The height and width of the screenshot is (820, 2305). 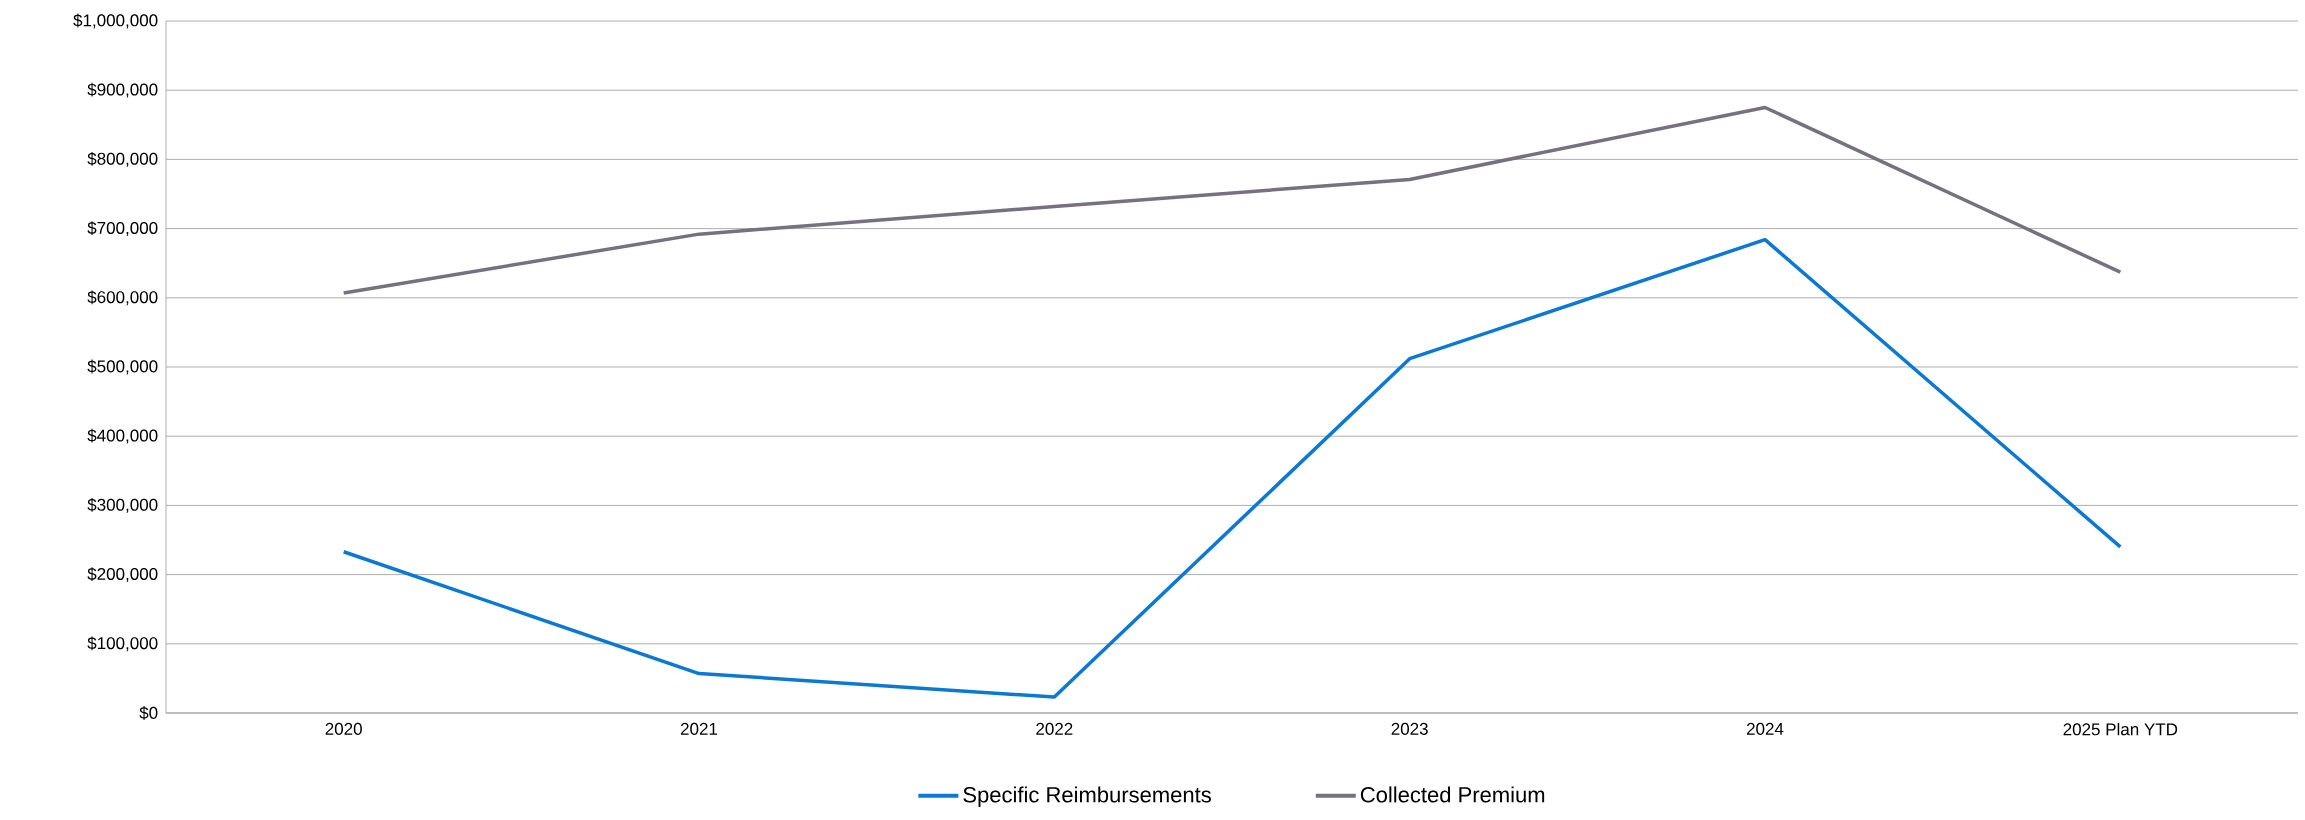 What do you see at coordinates (122, 644) in the screenshot?
I see `y-tick-label: $100,000` at bounding box center [122, 644].